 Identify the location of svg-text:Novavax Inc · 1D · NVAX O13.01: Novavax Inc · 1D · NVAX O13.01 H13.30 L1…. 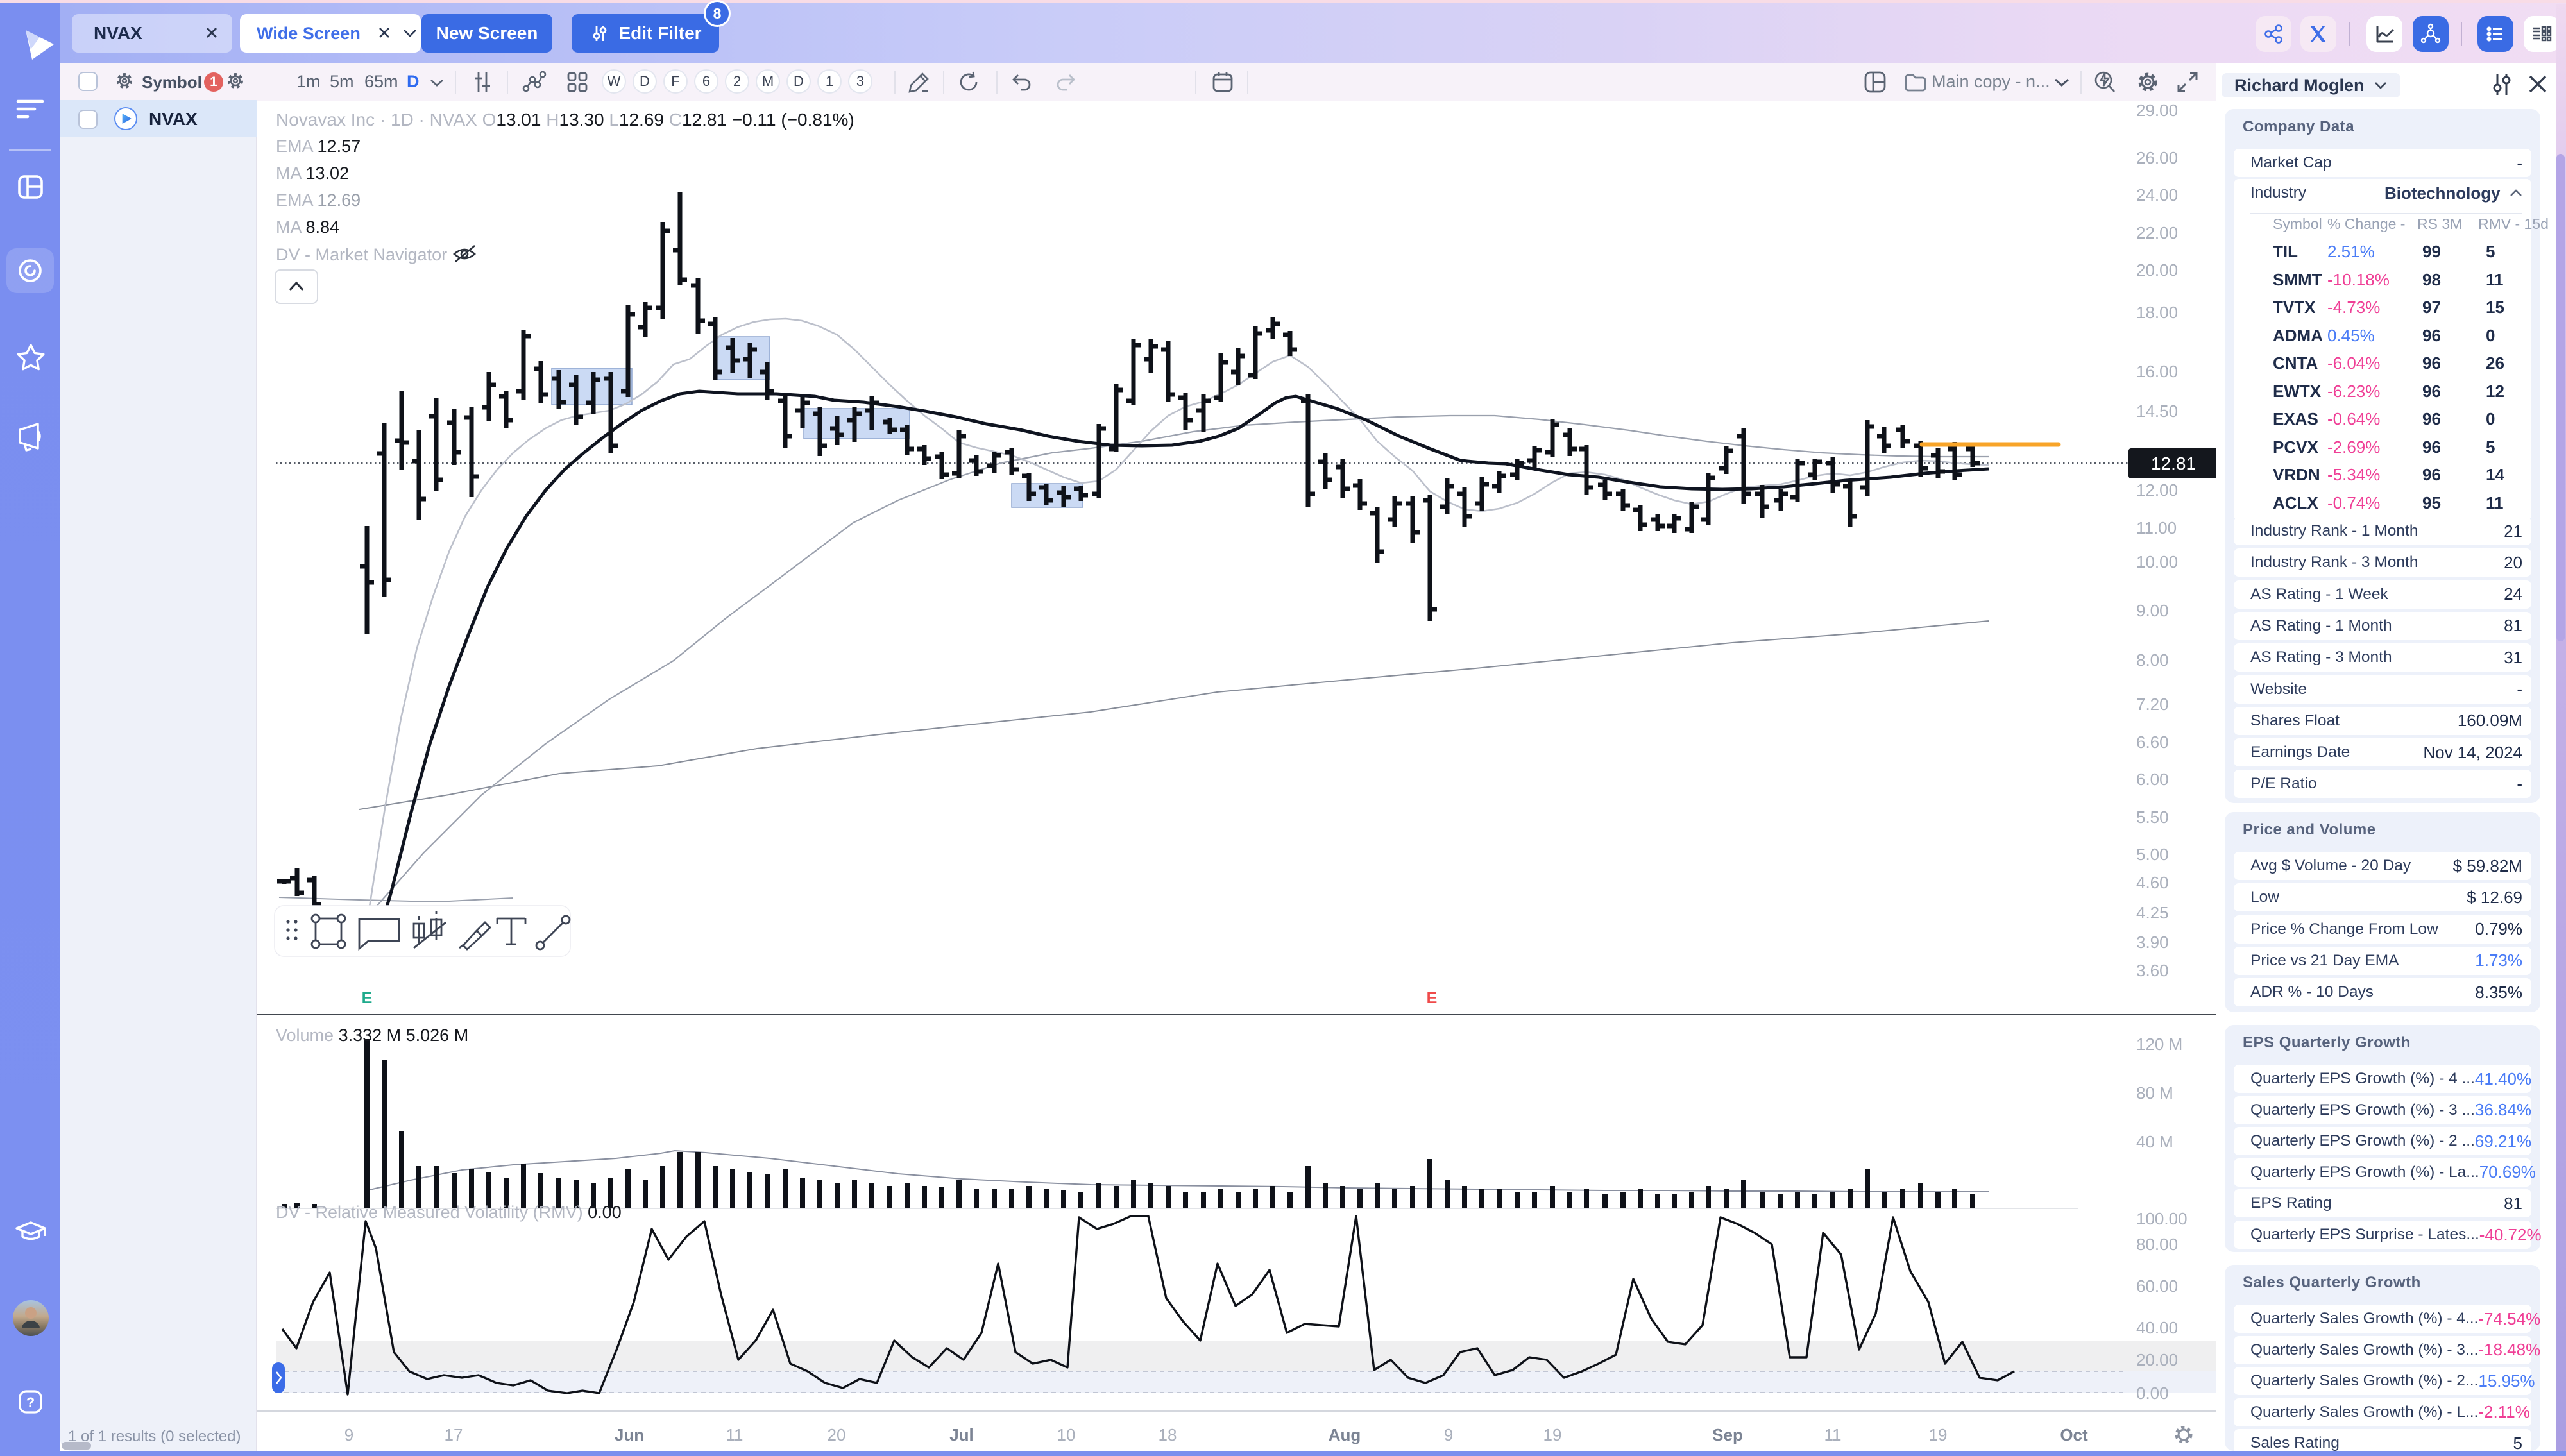
(565, 120).